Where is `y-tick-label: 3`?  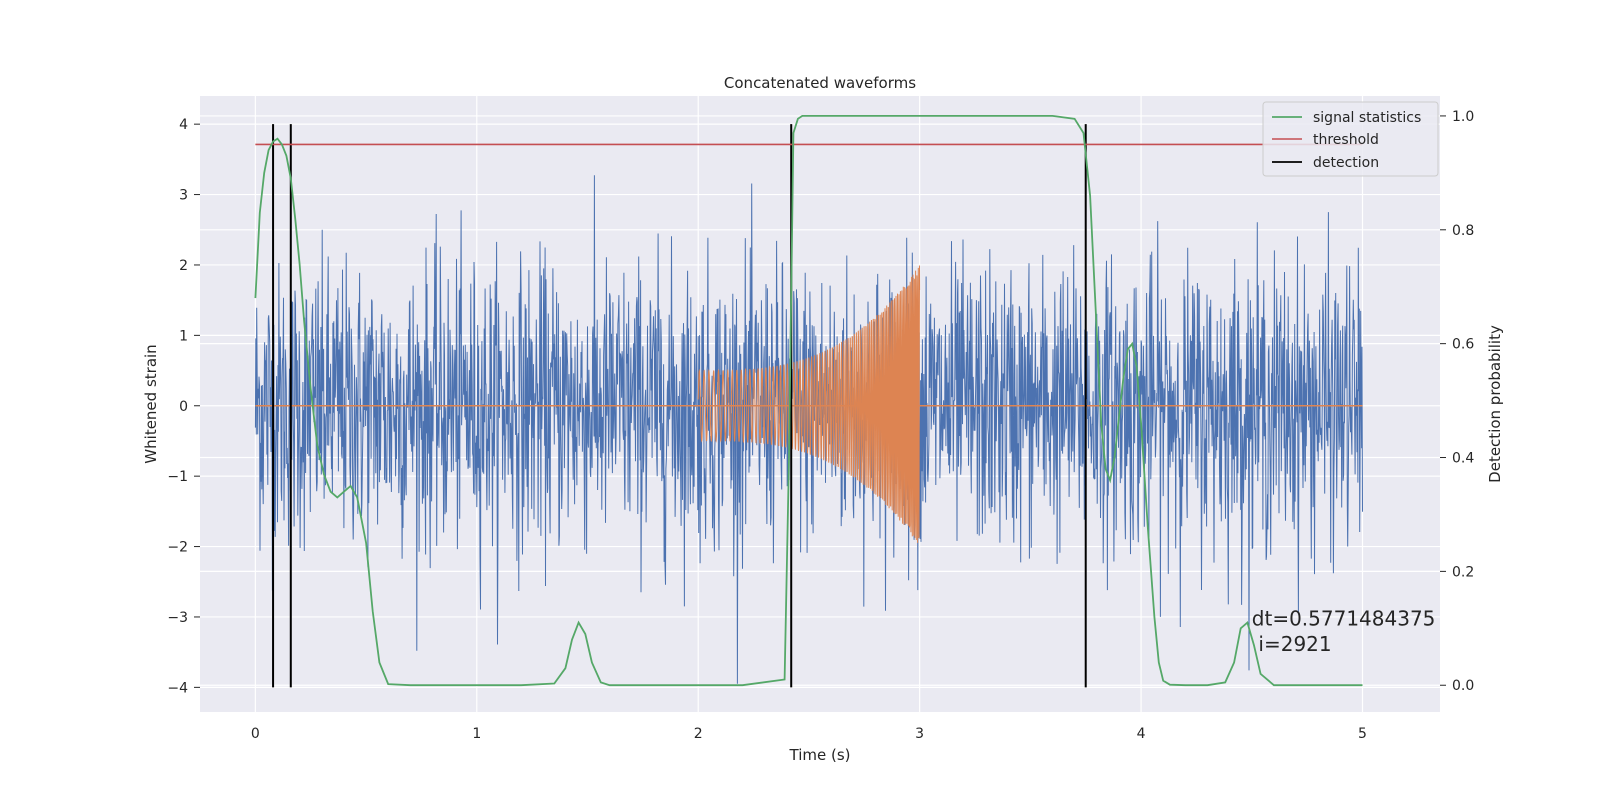
y-tick-label: 3 is located at coordinates (183, 196).